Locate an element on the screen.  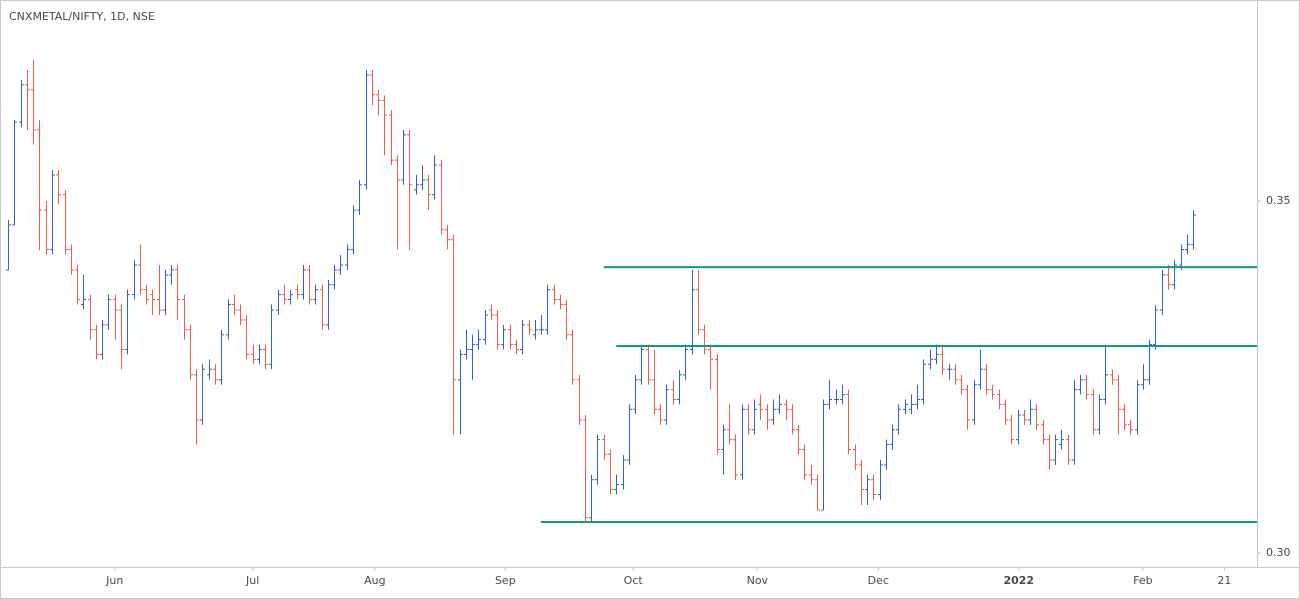
chart-title: CNXMETAL/NIFTY, 1D, NSE is located at coordinates (82, 16).